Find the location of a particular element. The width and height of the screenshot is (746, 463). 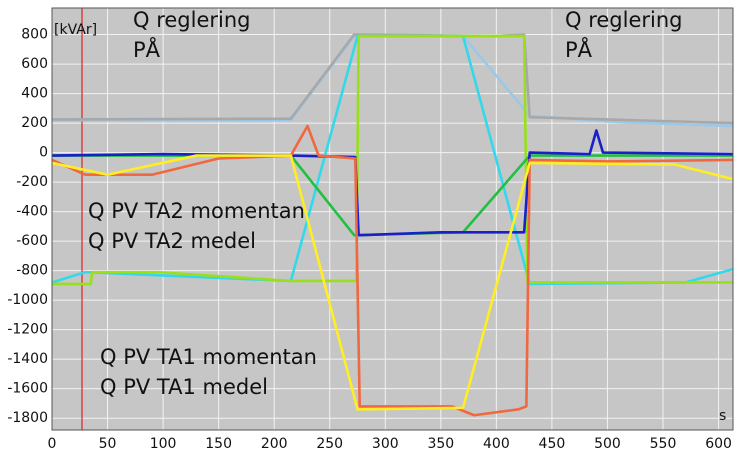

y-tick-label: 800 is located at coordinates (34, 35).